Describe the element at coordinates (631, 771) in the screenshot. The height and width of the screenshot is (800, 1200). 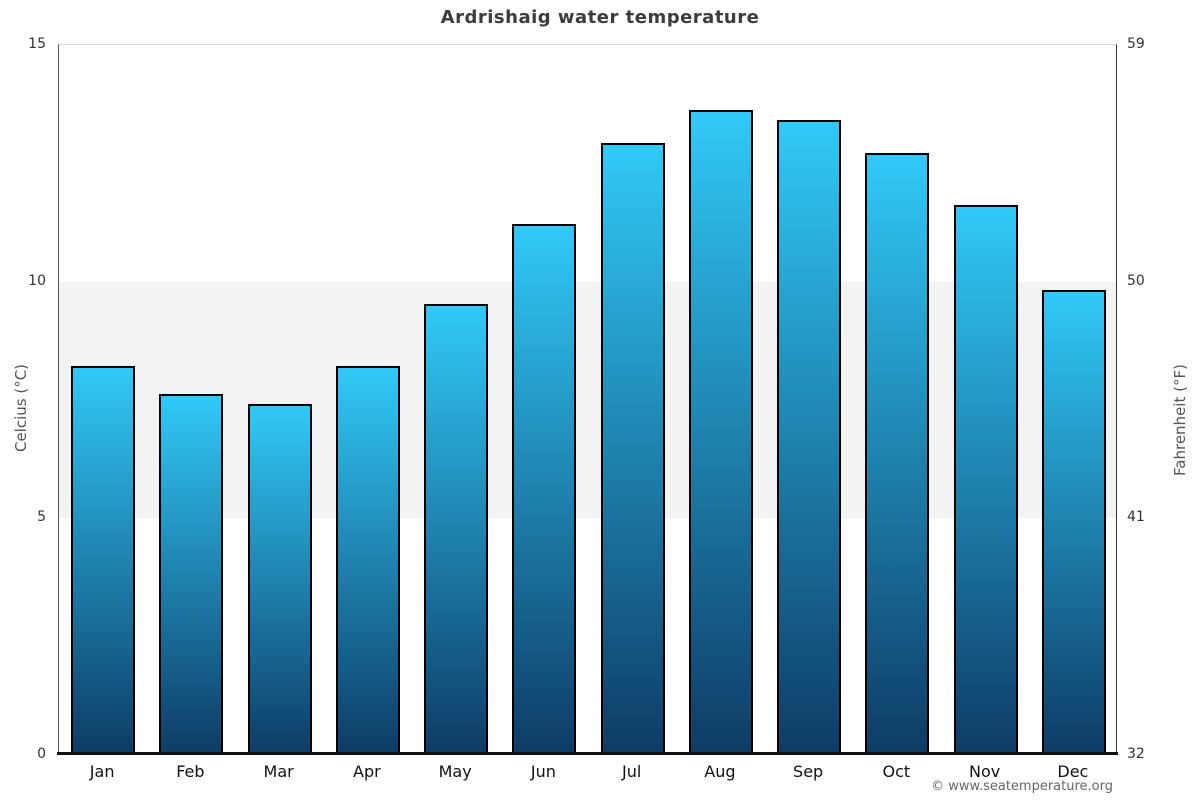
I see `month-label-jul: Jul` at that location.